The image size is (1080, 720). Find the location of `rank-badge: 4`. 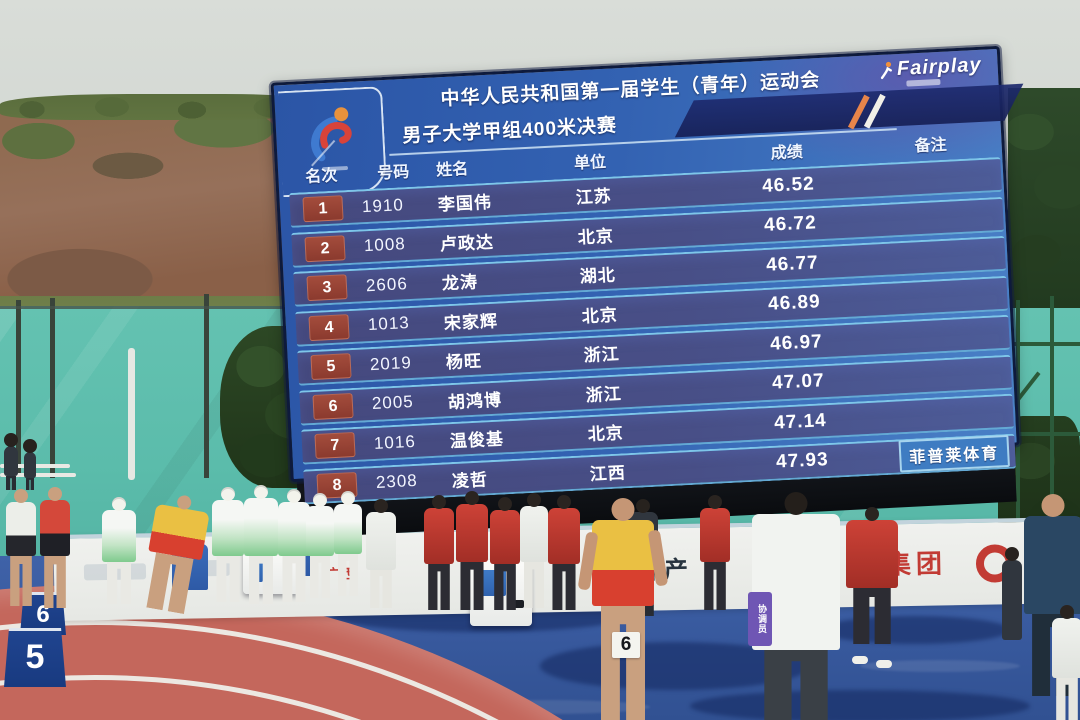

rank-badge: 4 is located at coordinates (329, 327).